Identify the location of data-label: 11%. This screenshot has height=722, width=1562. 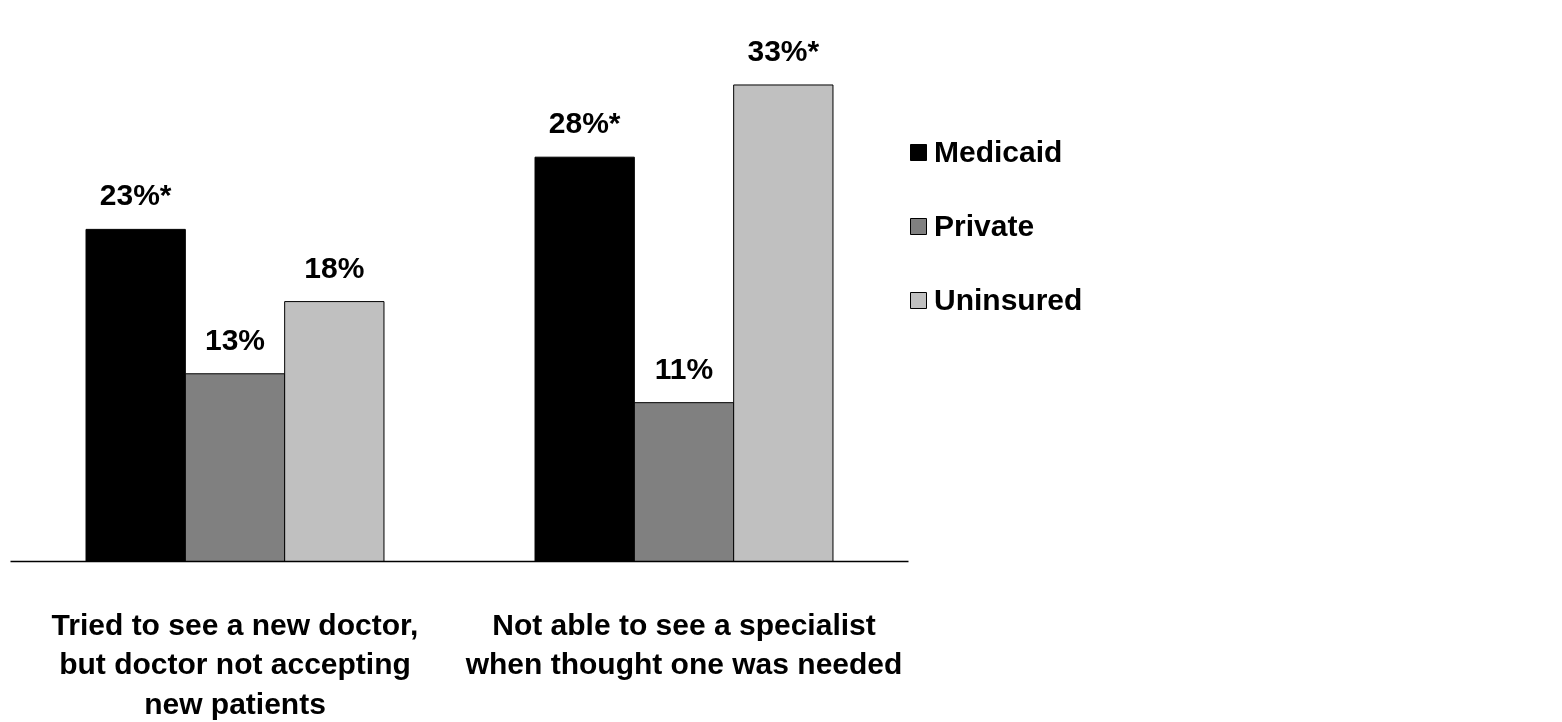
(684, 368).